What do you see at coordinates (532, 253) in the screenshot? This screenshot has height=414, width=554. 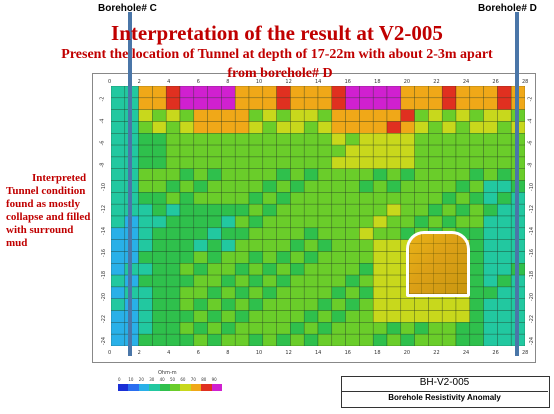 I see `y-tick-label: -16` at bounding box center [532, 253].